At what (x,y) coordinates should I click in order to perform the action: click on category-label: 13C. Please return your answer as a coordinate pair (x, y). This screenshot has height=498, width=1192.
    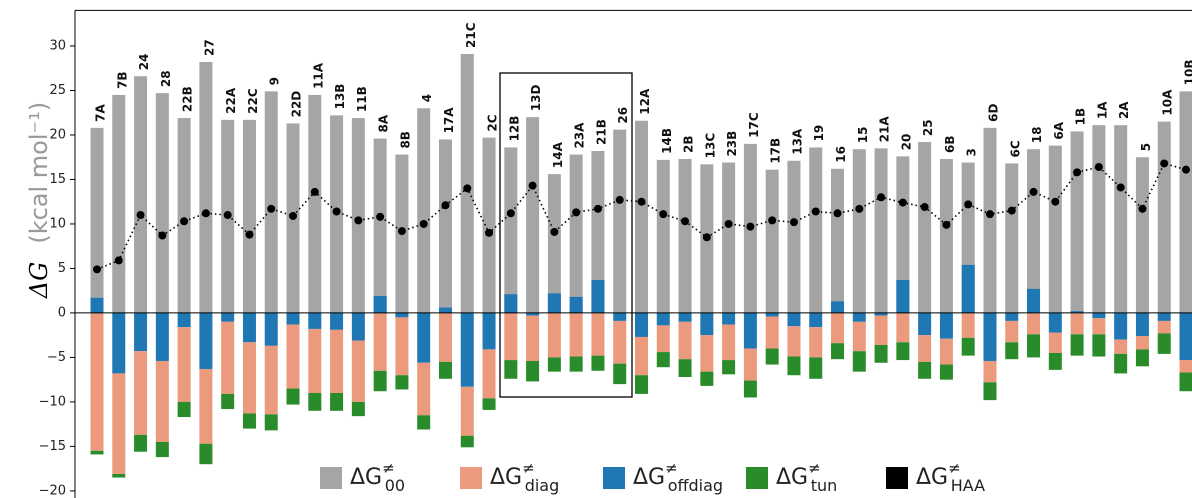
    Looking at the image, I should click on (710, 146).